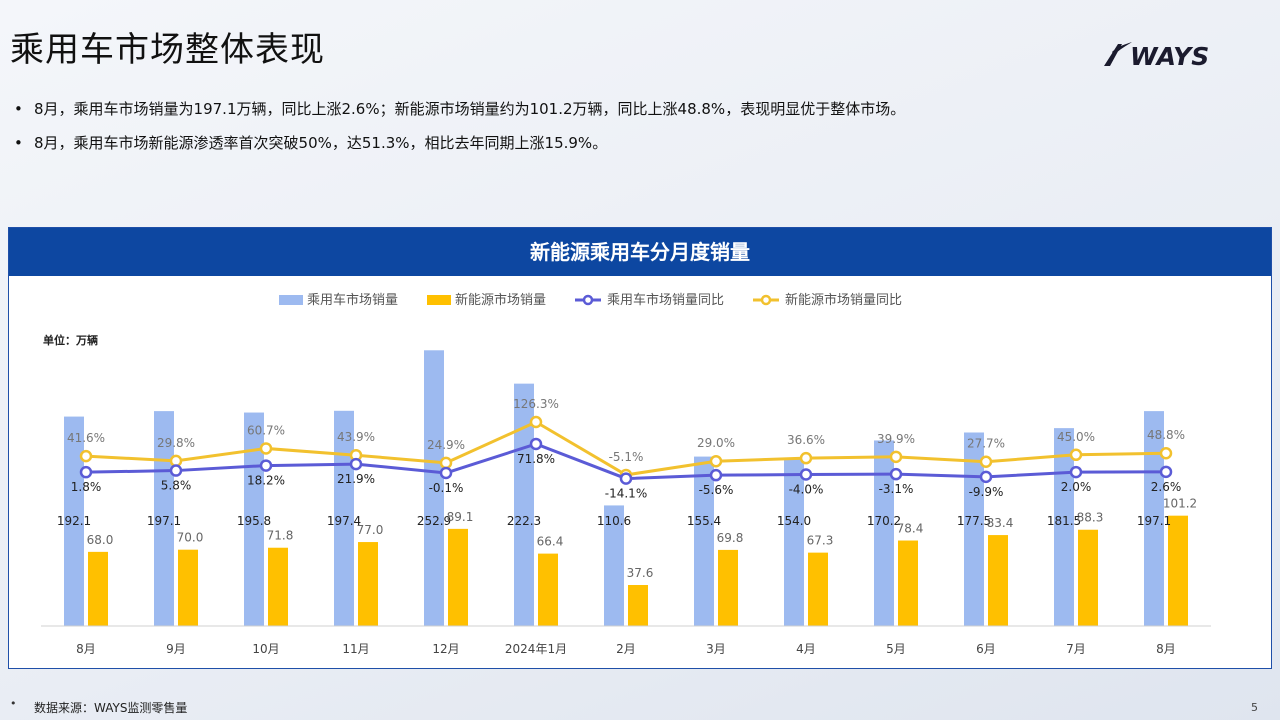 This screenshot has height=720, width=1280. What do you see at coordinates (1180, 504) in the screenshot?
I see `bar-nev-label: 101.2` at bounding box center [1180, 504].